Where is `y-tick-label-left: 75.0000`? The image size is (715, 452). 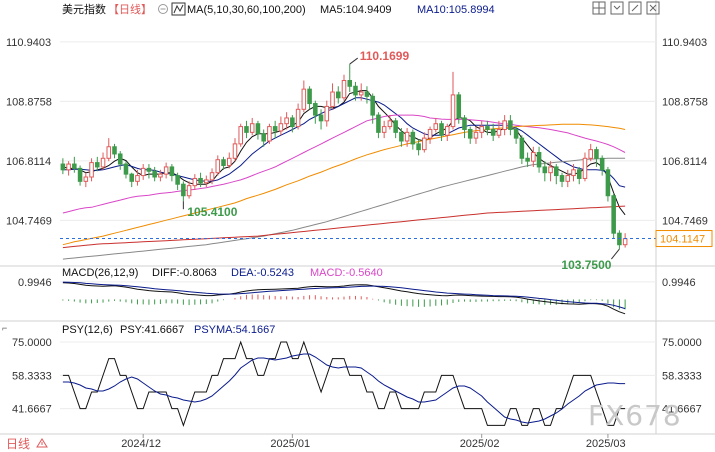 y-tick-label-left: 75.0000 is located at coordinates (32, 343).